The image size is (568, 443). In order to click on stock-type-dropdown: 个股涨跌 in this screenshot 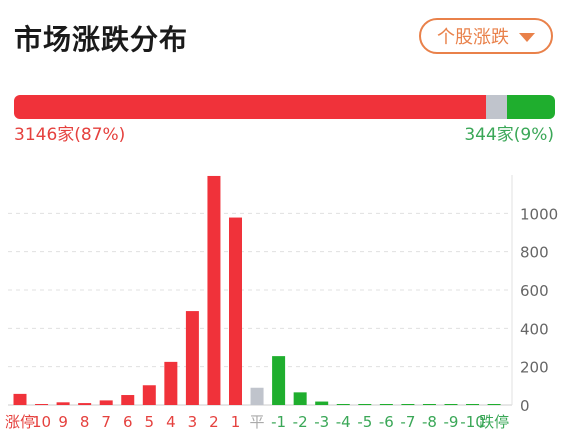, I will do `click(486, 36)`.